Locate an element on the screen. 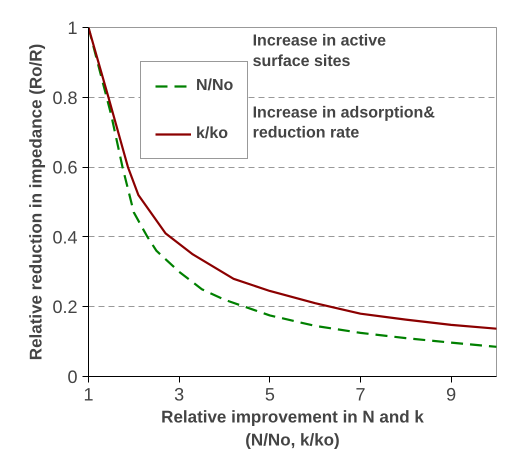 The width and height of the screenshot is (507, 452). x-tick-label: 5 is located at coordinates (269, 394).